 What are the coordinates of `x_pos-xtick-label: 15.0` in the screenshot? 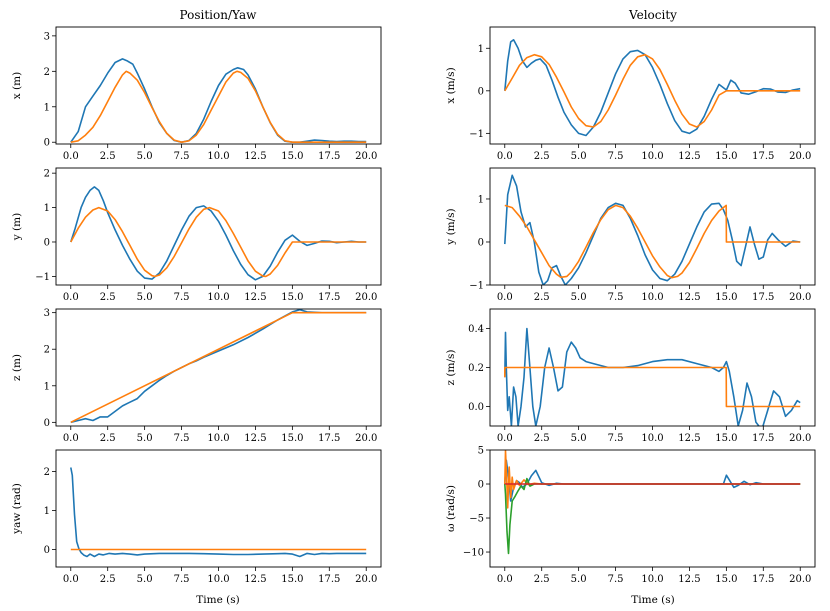 It's located at (292, 156).